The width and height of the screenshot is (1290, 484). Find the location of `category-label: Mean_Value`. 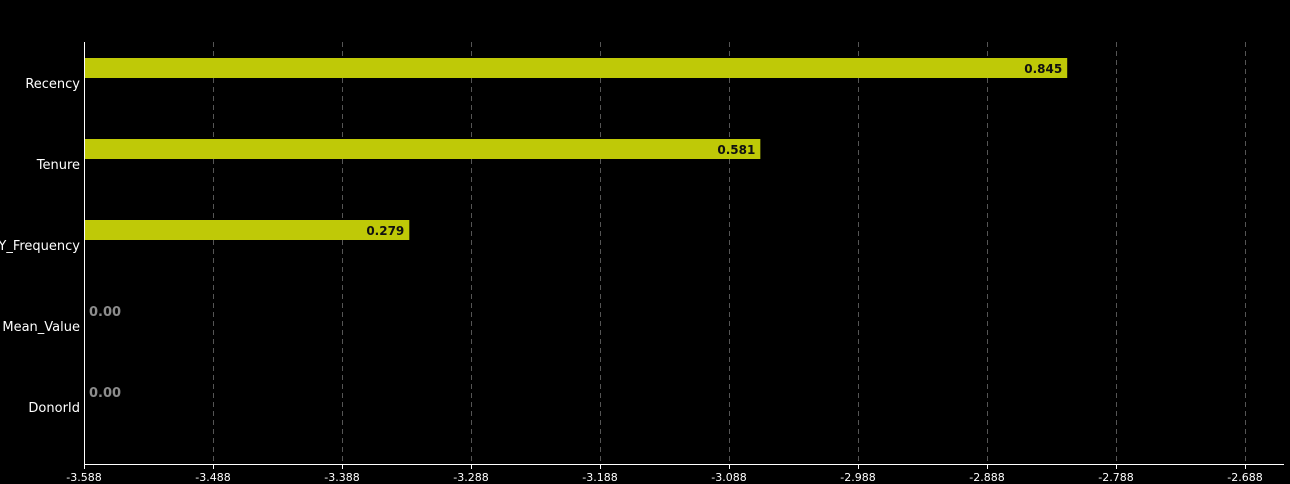

category-label: Mean_Value is located at coordinates (41, 327).